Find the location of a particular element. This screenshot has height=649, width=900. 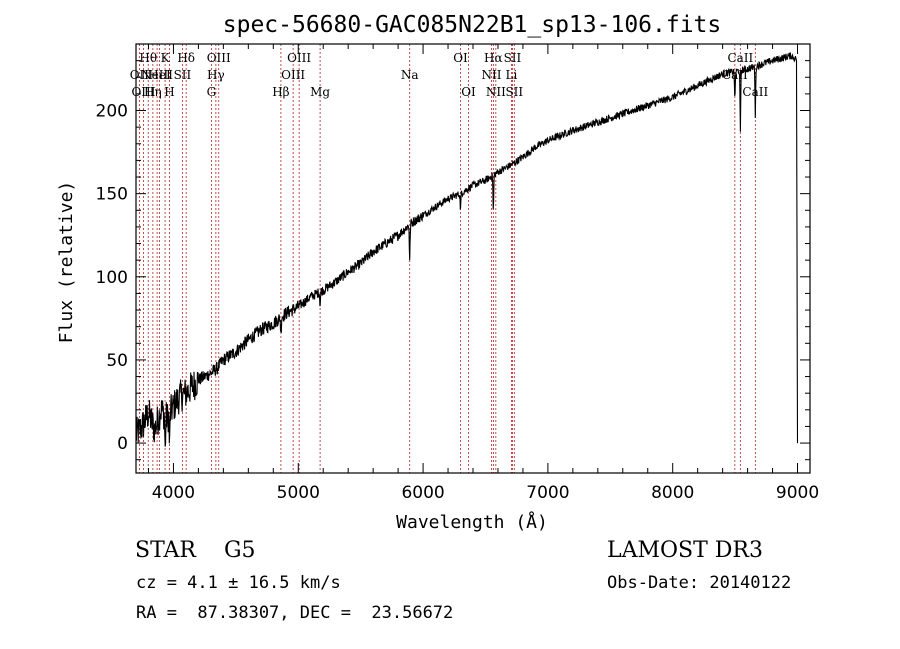

x-axis-label: Wavelength (Å) is located at coordinates (472, 522).